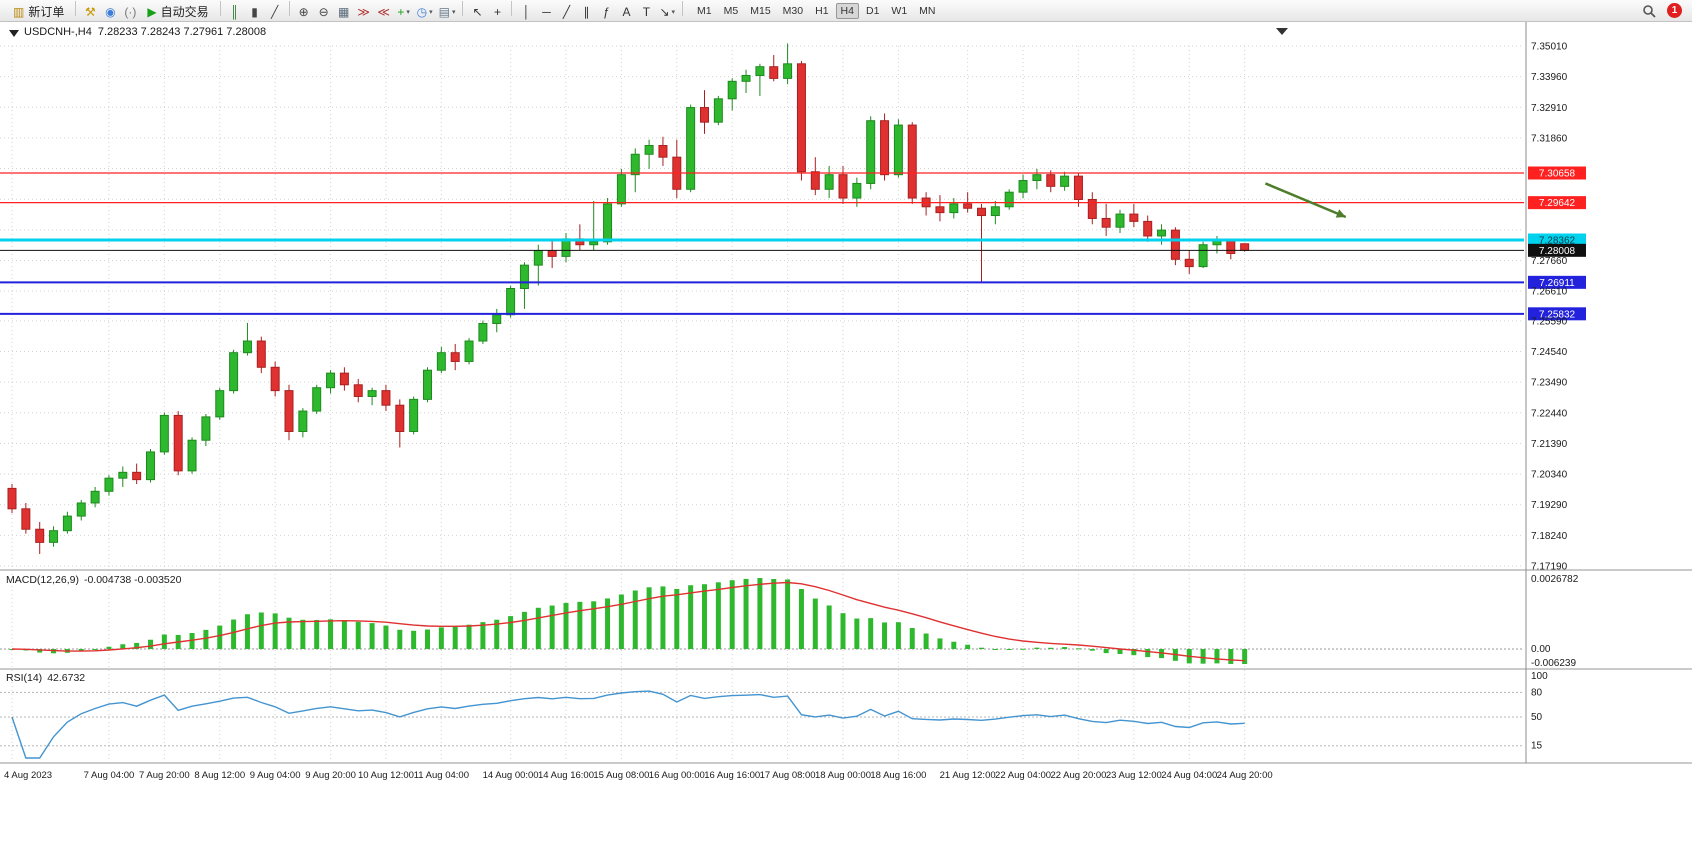  Describe the element at coordinates (384, 12) in the screenshot. I see `chart-shift-icon: ≪` at that location.